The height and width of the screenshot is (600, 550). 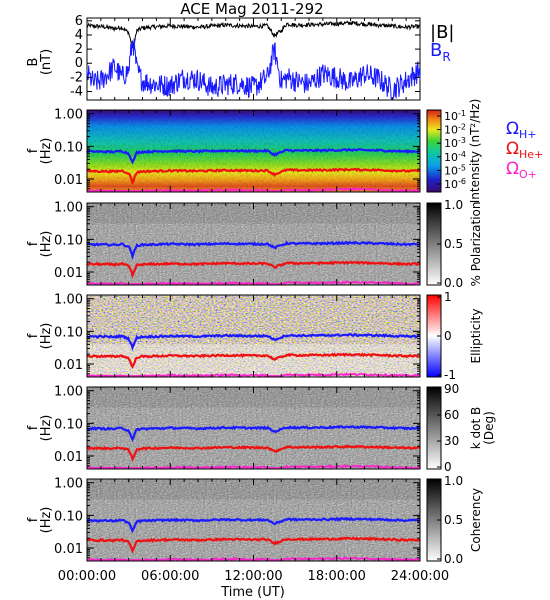 I want to click on polarization-ytick-label: 0.01, so click(x=68, y=273).